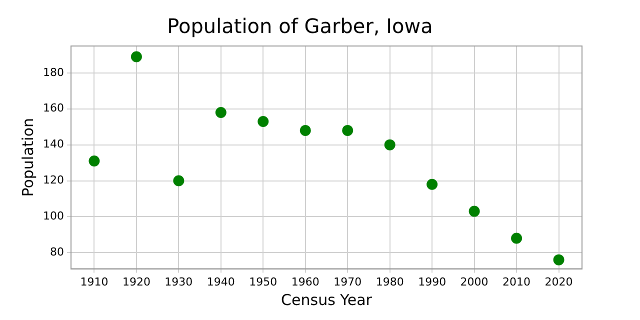  Describe the element at coordinates (263, 281) in the screenshot. I see `x-tick-label: 1950` at that location.